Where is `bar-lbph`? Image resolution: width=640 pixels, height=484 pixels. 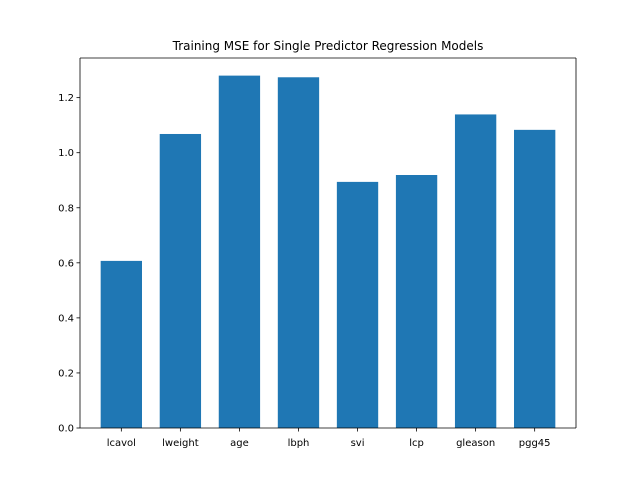 bar-lbph is located at coordinates (298, 252).